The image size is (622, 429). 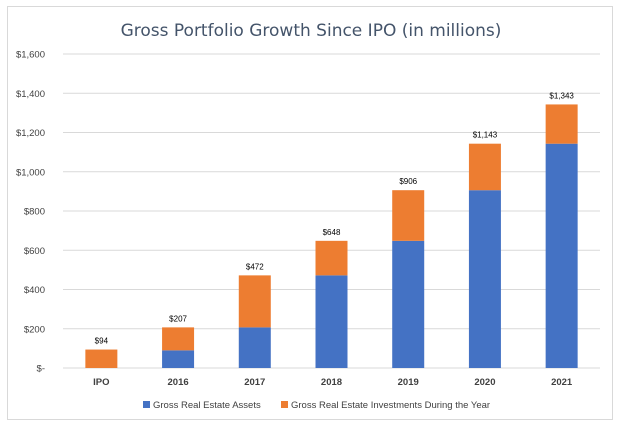 What do you see at coordinates (178, 318) in the screenshot?
I see `data-label: $207` at bounding box center [178, 318].